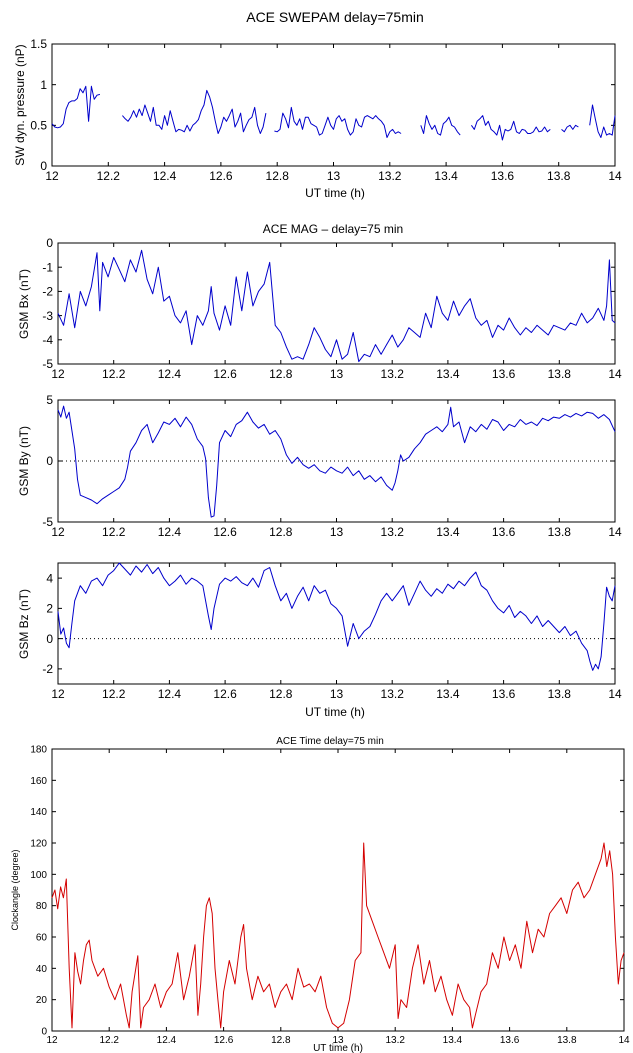  I want to click on pressure-title: ACE SWEPAM delay=75min, so click(335, 17).